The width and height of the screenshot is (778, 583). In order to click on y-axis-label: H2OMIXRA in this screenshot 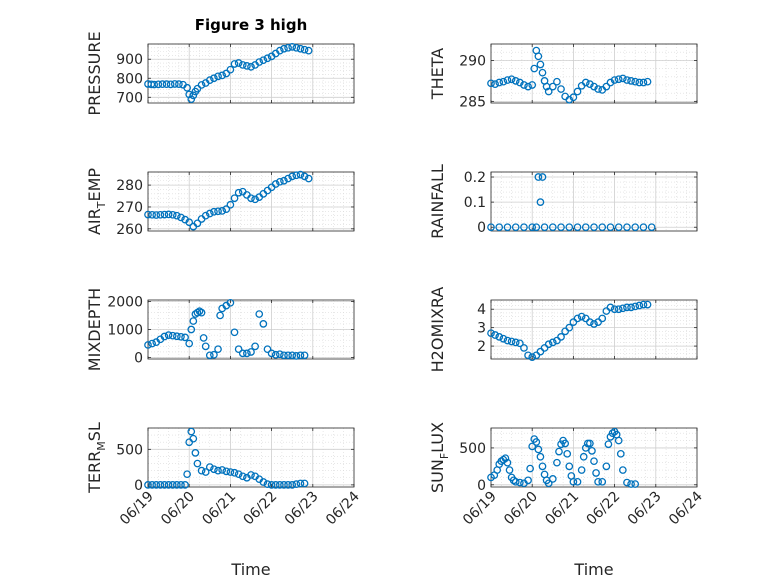, I will do `click(437, 330)`.